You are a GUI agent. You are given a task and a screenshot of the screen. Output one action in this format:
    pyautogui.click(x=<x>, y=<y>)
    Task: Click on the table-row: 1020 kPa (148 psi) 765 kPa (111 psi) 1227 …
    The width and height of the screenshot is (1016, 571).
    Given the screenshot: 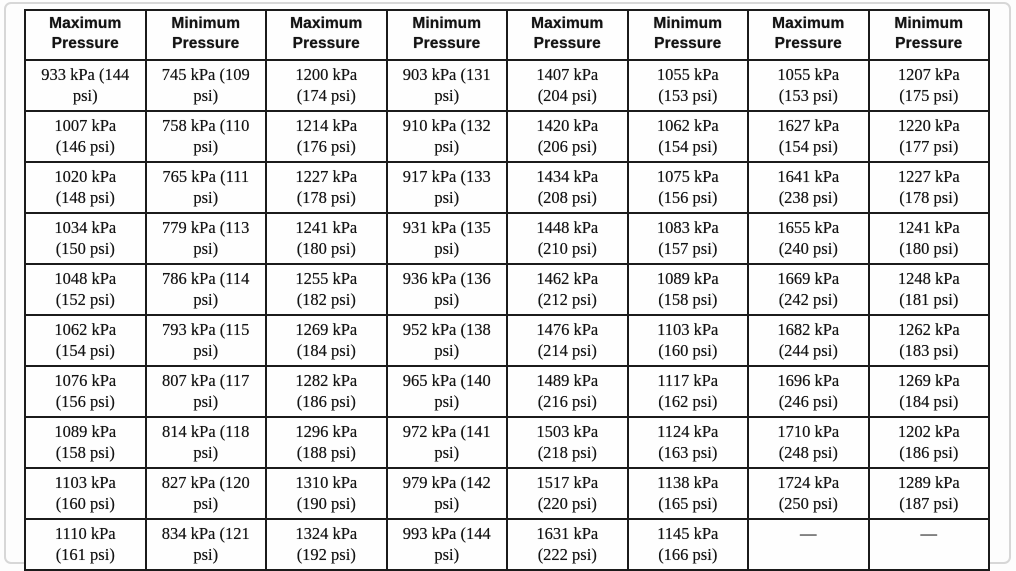 What is the action you would take?
    pyautogui.click(x=507, y=187)
    